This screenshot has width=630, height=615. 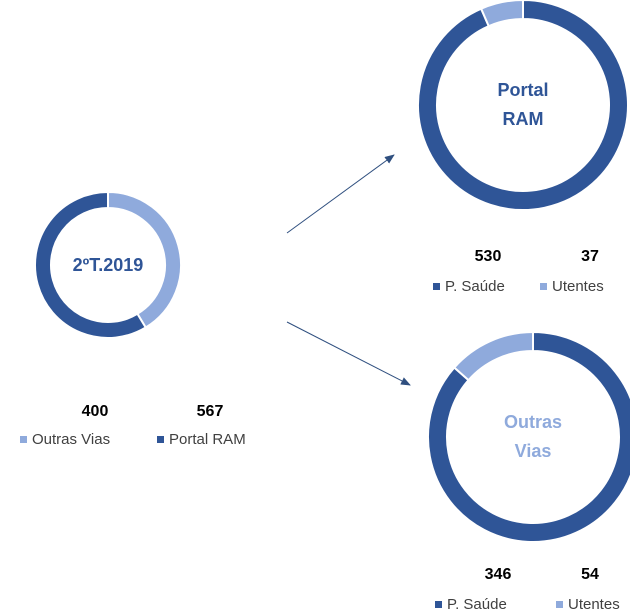 What do you see at coordinates (210, 411) in the screenshot?
I see `value-label: 567` at bounding box center [210, 411].